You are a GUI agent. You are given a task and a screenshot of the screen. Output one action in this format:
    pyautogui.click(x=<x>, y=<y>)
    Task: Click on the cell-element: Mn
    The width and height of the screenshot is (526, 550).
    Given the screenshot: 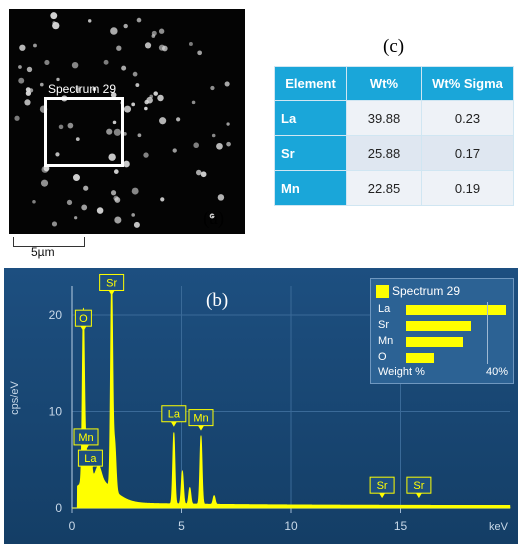 What is the action you would take?
    pyautogui.click(x=310, y=188)
    